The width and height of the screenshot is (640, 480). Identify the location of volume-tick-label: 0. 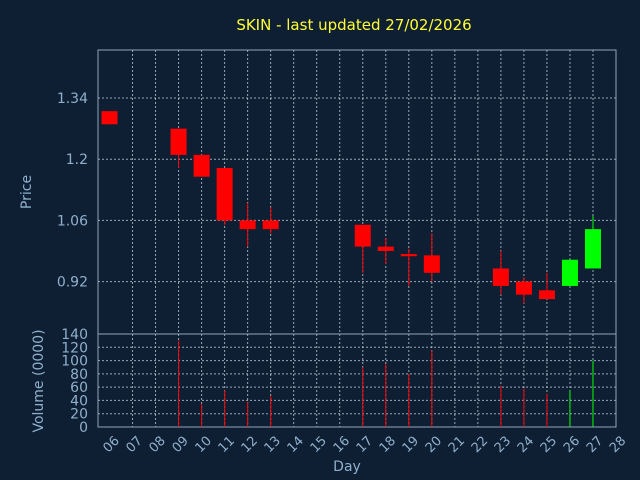
(83, 428).